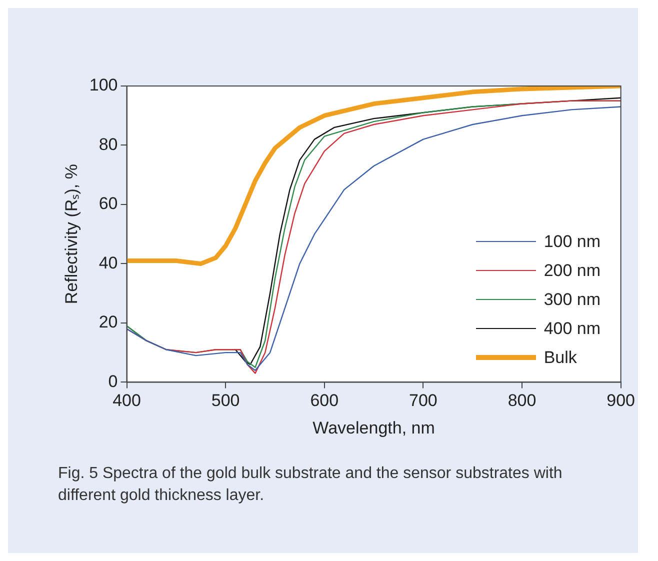 The image size is (658, 561). Describe the element at coordinates (71, 234) in the screenshot. I see `y-axis-title: Reflectivity (Rₛ), %` at that location.